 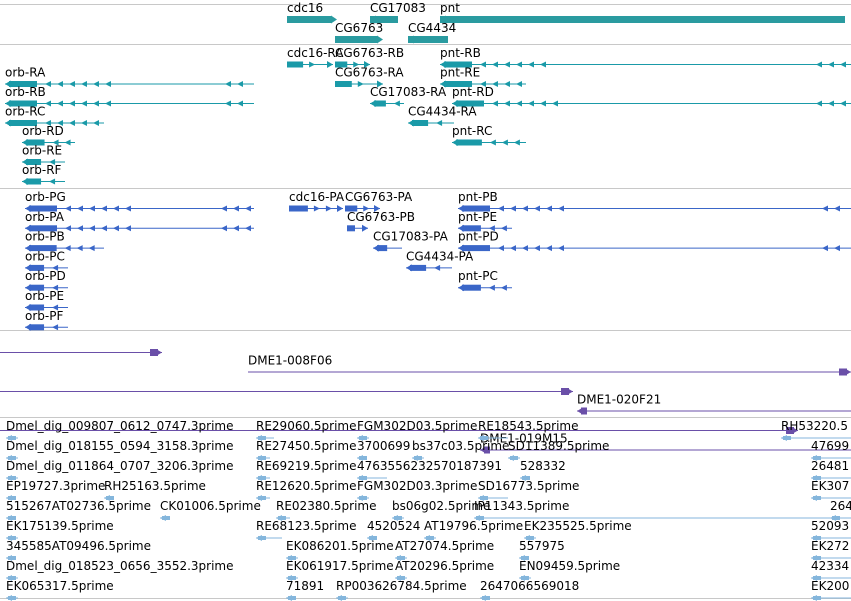 What do you see at coordinates (306, 526) in the screenshot?
I see `feature-label: RE68123.5prime` at bounding box center [306, 526].